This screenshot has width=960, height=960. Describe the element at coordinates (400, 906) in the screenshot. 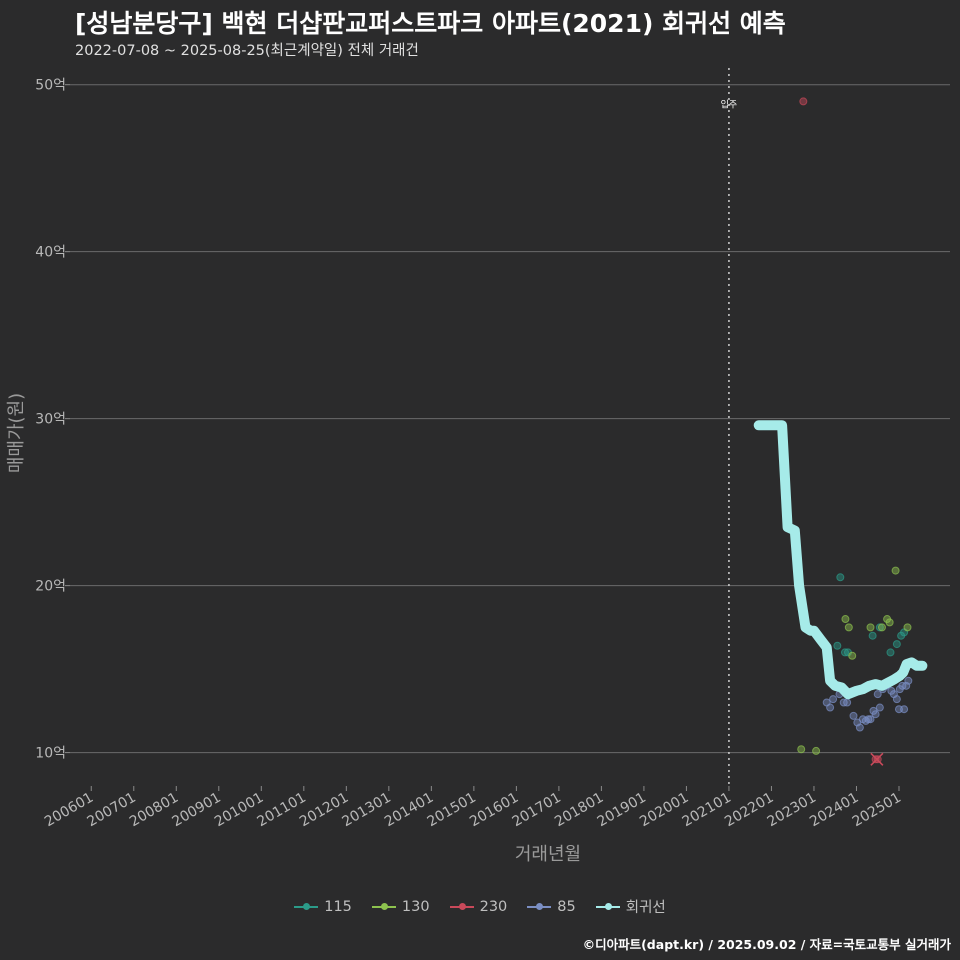

I see `legend-item: 130` at that location.